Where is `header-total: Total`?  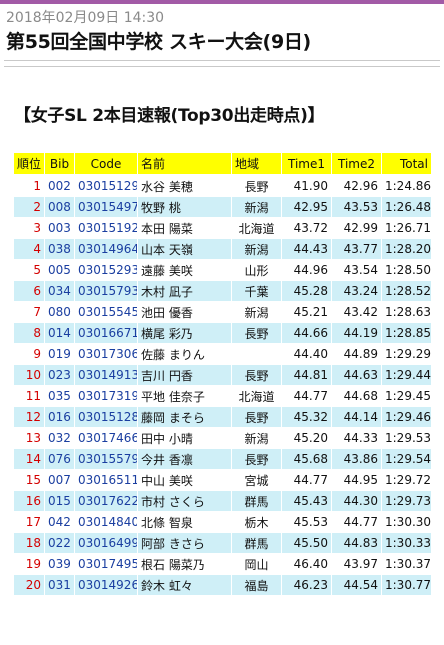
header-total: Total is located at coordinates (407, 164).